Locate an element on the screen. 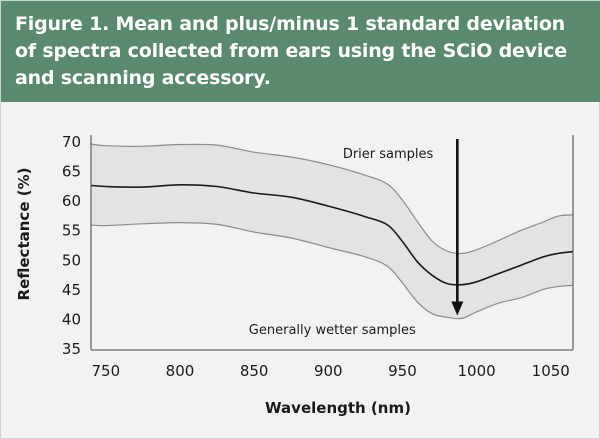  y-tick-label: 40 is located at coordinates (71, 319).